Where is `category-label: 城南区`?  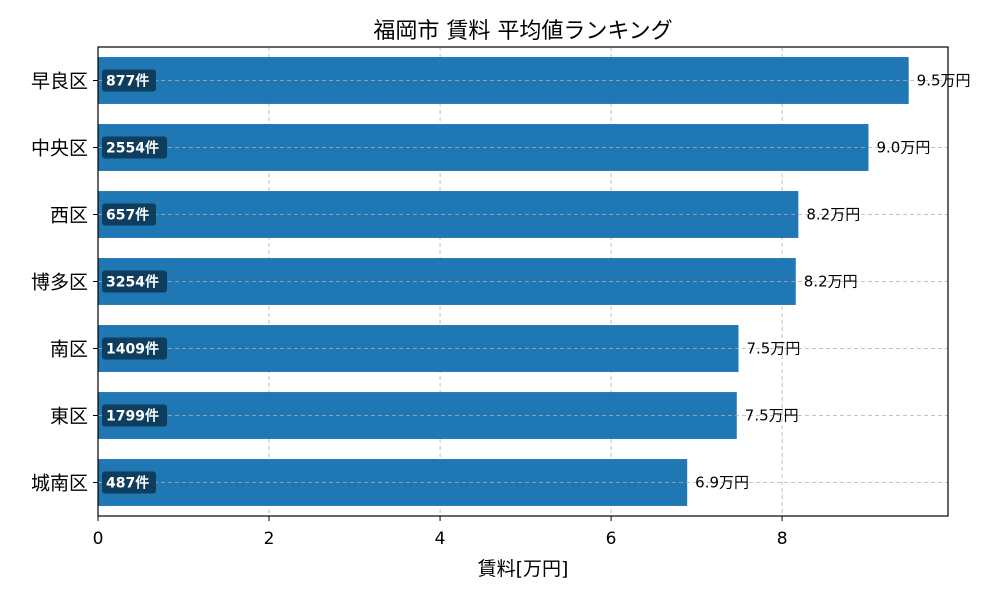 category-label: 城南区 is located at coordinates (59, 484).